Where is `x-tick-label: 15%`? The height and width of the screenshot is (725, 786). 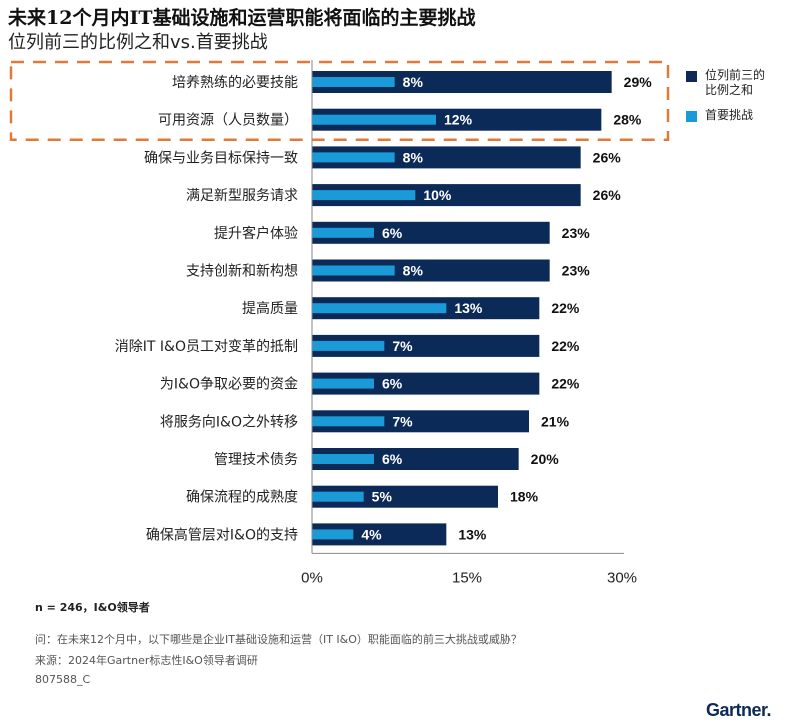
x-tick-label: 15% is located at coordinates (467, 577).